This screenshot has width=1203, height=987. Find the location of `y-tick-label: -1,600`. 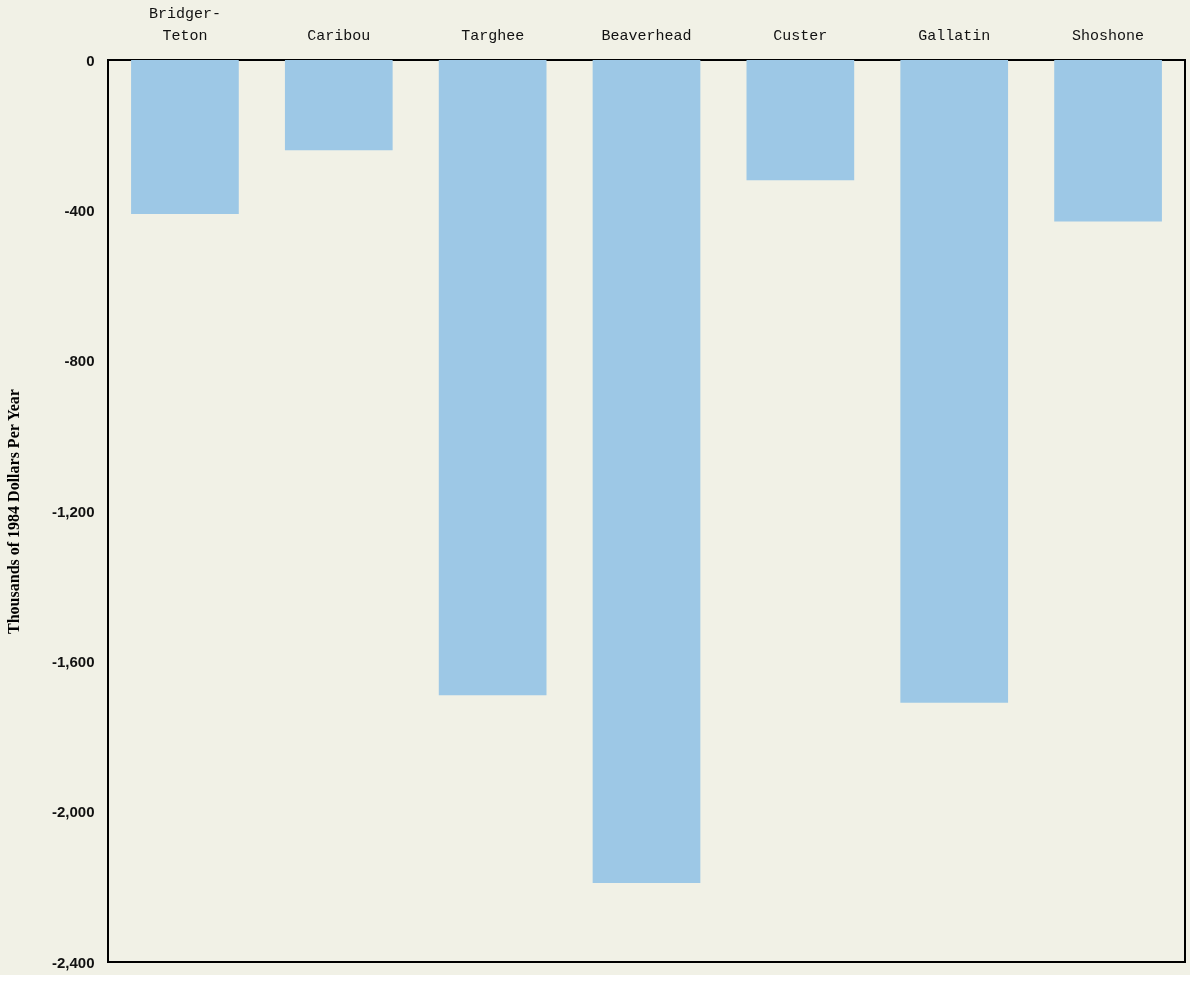

y-tick-label: -1,600 is located at coordinates (73, 661).